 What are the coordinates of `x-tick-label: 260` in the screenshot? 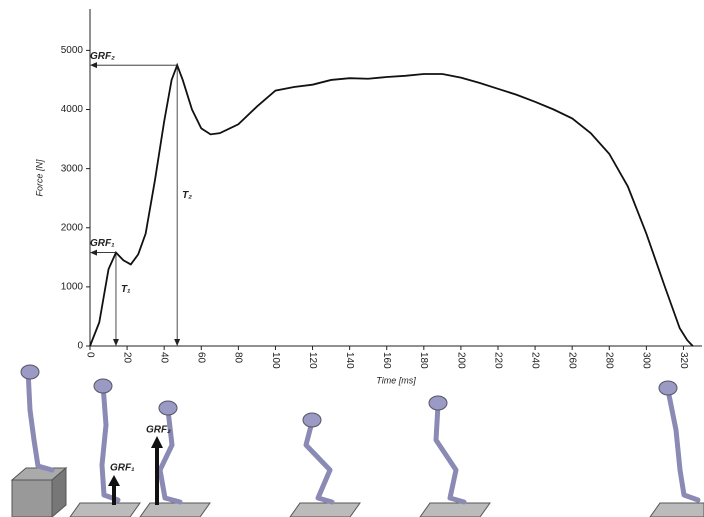 It's located at (572, 360).